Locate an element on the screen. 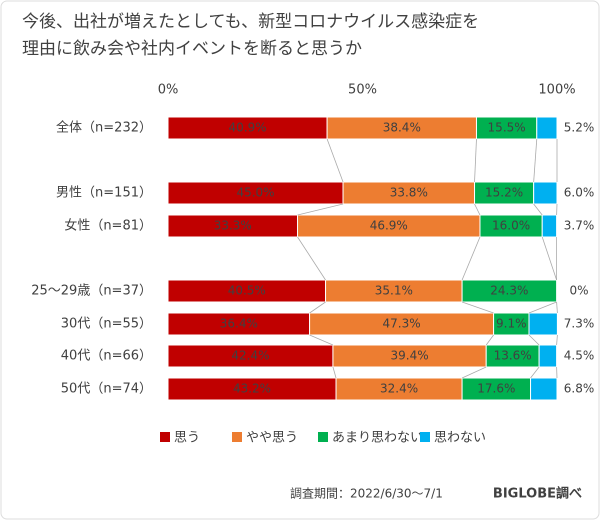 The height and width of the screenshot is (524, 600). value-label: 0% is located at coordinates (578, 291).